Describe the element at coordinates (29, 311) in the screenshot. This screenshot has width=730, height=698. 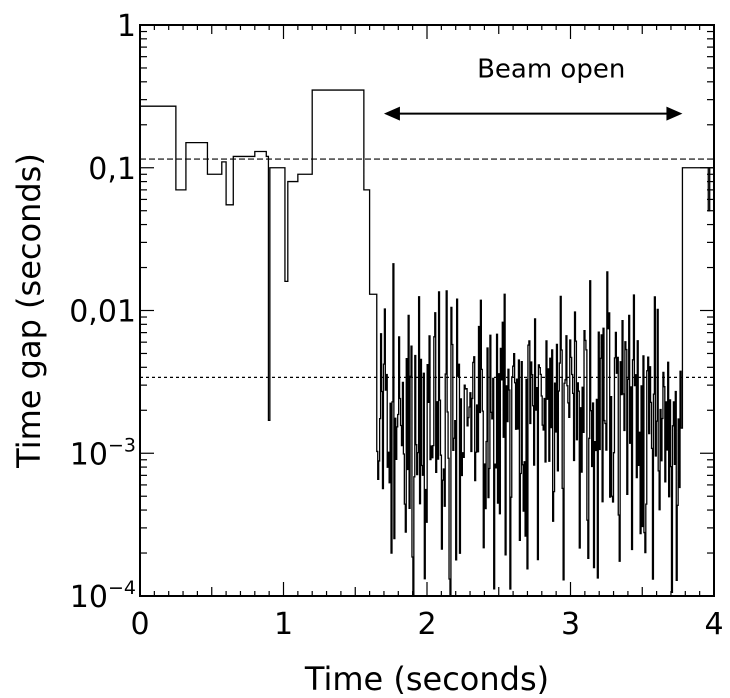
I see `y-axis-title: Time gap (seconds)` at that location.